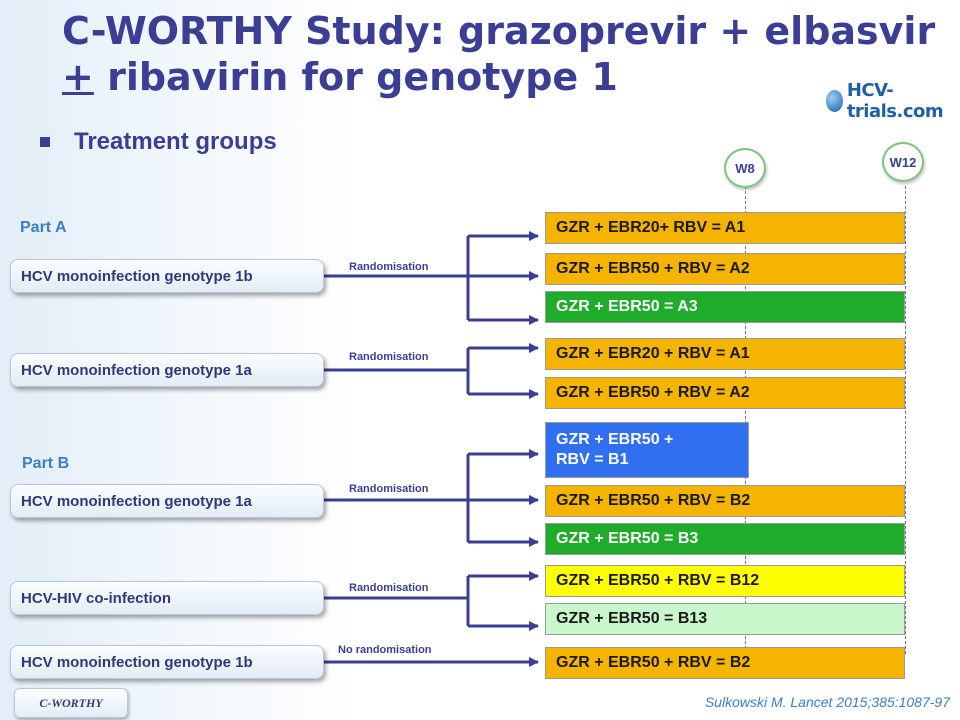 The height and width of the screenshot is (720, 960). I want to click on treatment-arm-label-9: GZR + EBR50 + RBV = B12, so click(658, 580).